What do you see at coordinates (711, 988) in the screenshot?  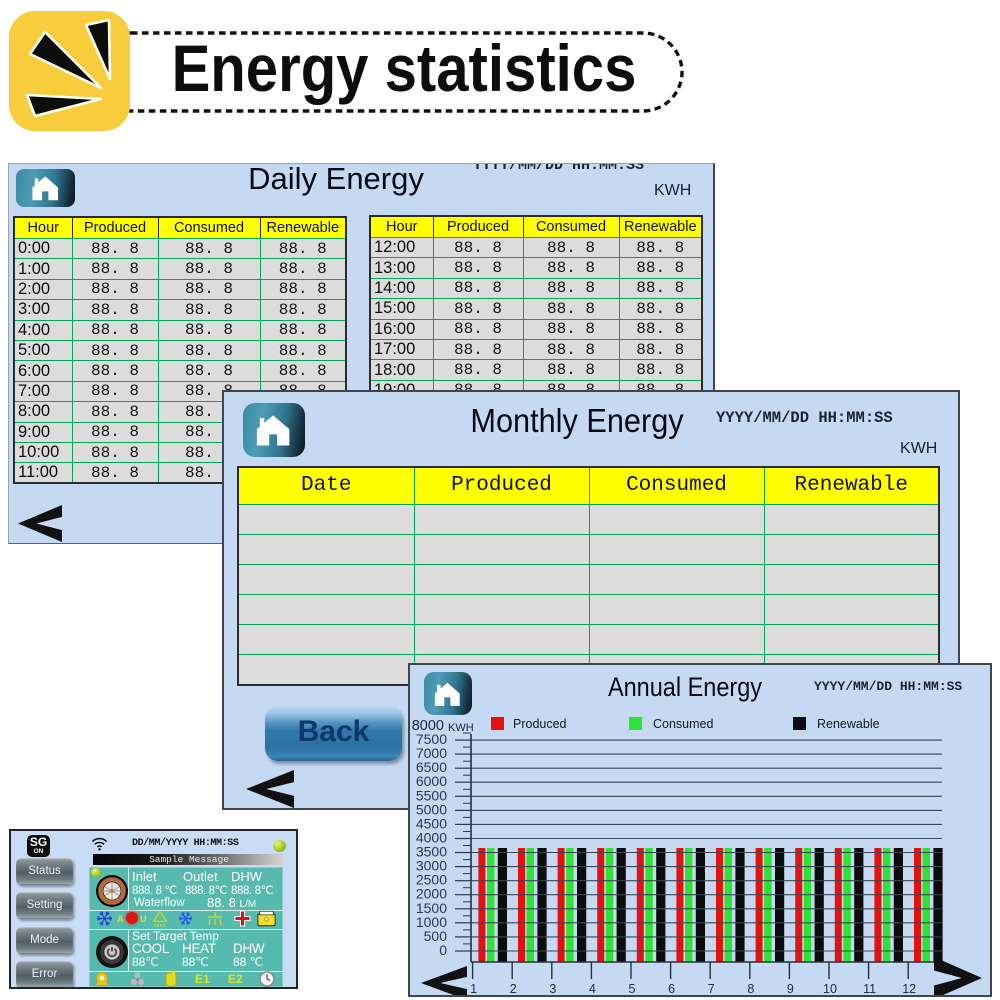 I see `svg-text: 7` at bounding box center [711, 988].